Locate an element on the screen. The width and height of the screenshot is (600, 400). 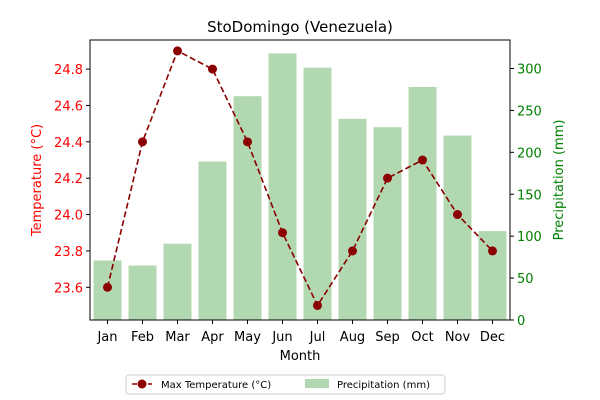
x-tick-label: Feb is located at coordinates (142, 337).